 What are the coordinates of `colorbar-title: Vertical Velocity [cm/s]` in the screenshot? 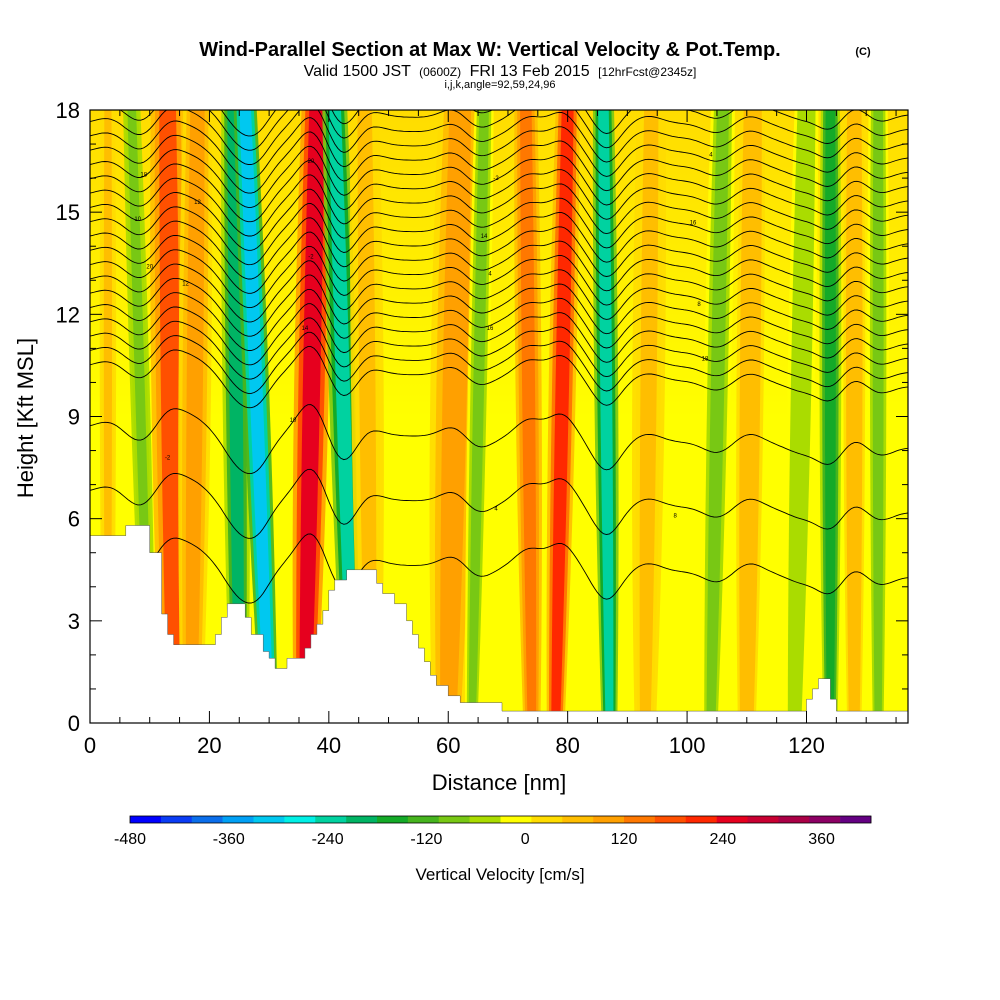 It's located at (499, 874).